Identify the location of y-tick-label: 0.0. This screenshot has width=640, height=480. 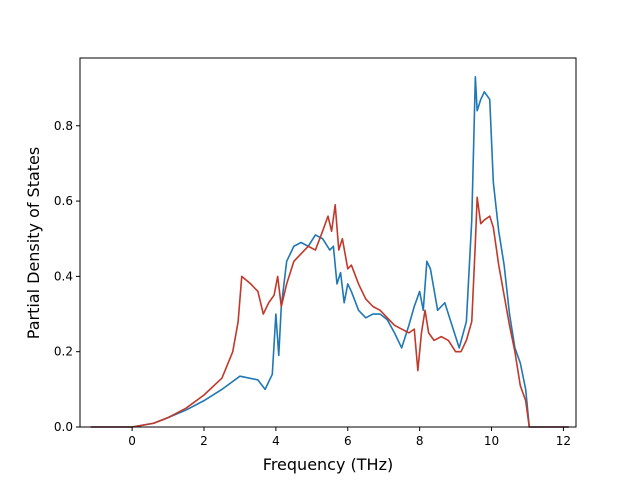
(63, 427).